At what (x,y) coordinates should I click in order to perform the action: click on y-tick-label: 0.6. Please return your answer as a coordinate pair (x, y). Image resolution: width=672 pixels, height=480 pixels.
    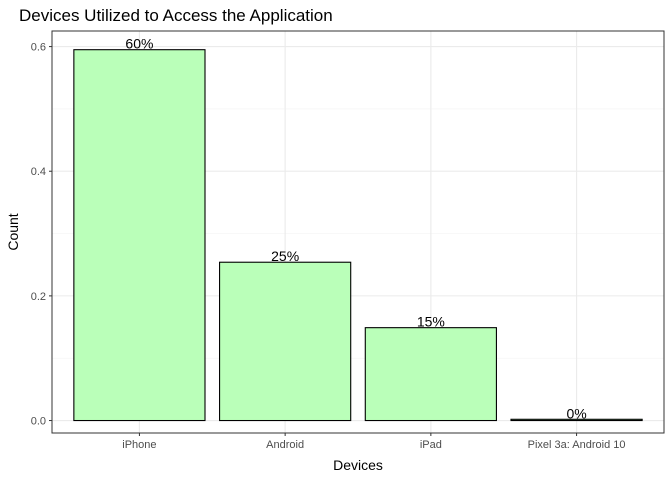
    Looking at the image, I should click on (38, 48).